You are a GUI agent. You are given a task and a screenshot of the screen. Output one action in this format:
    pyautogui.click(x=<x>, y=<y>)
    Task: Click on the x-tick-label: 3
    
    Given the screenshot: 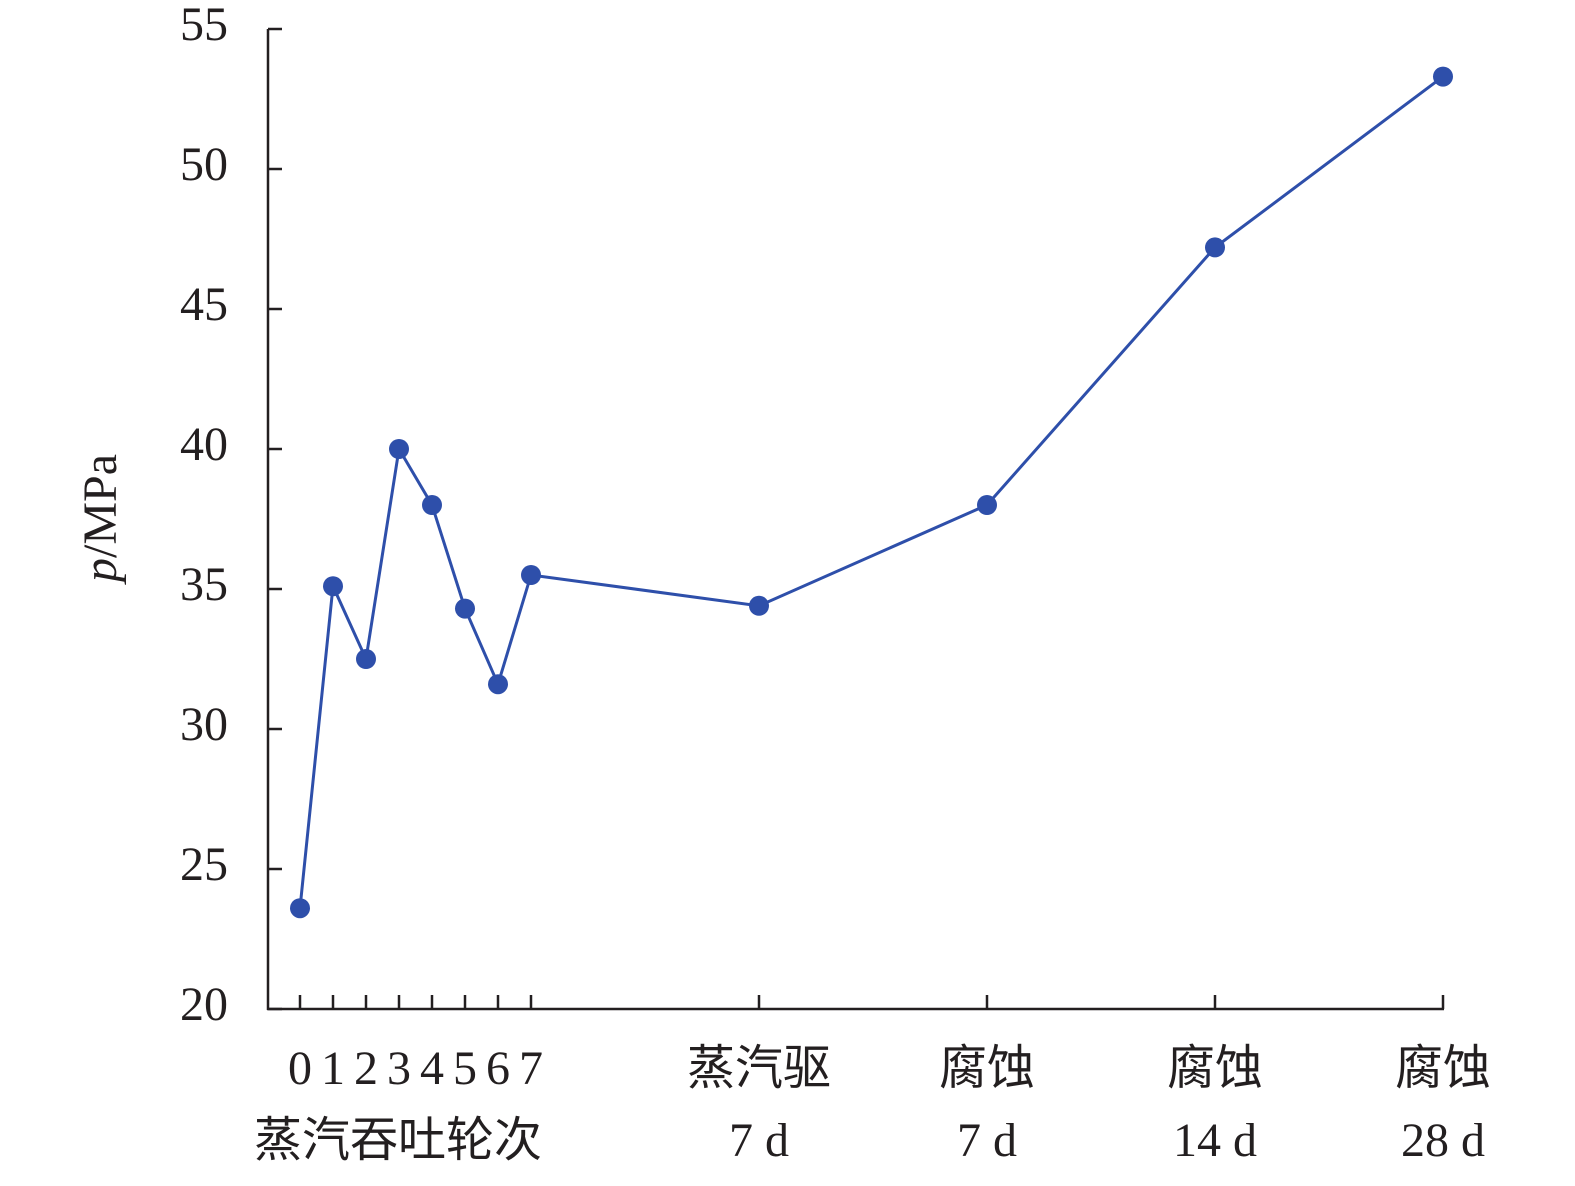 What is the action you would take?
    pyautogui.click(x=399, y=1068)
    